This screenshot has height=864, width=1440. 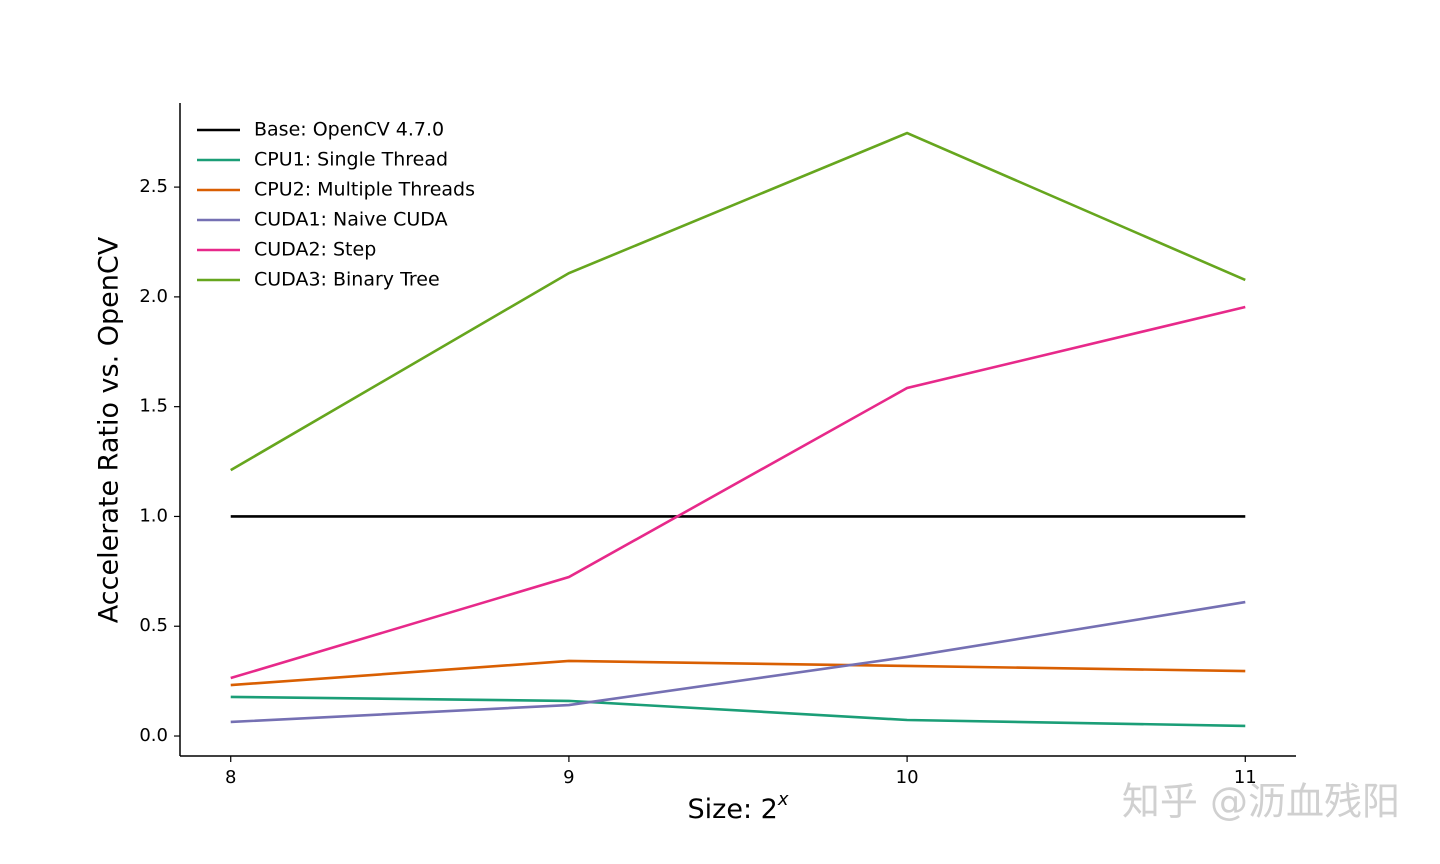 What do you see at coordinates (153, 186) in the screenshot?
I see `y-tick-label: 2.5` at bounding box center [153, 186].